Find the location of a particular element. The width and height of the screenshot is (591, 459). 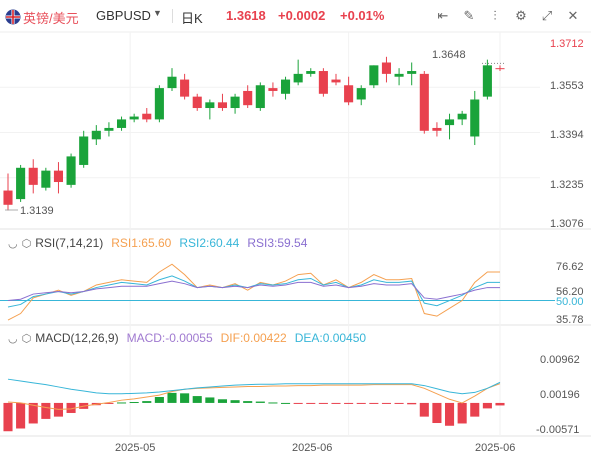

price-tick: 1.3553 is located at coordinates (567, 86).